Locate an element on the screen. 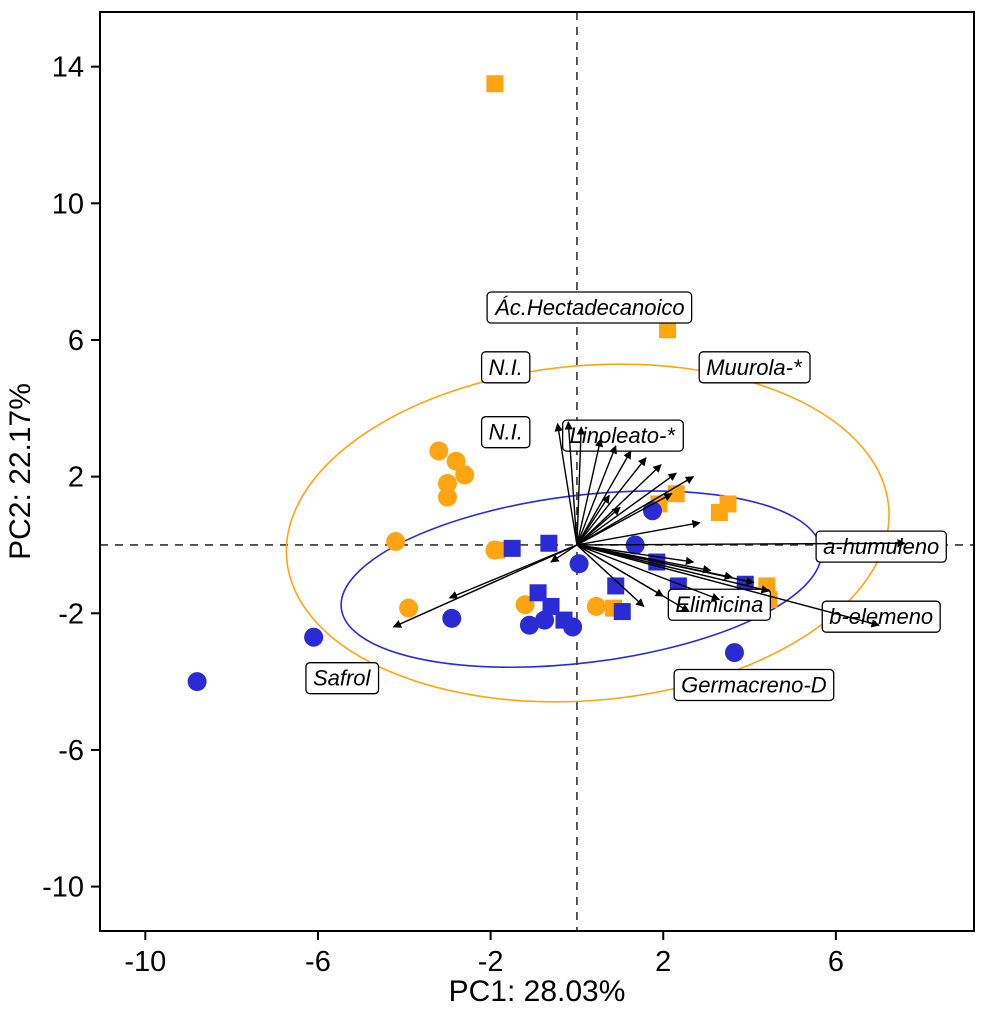 The image size is (982, 1015). variable-label: b-elemeno is located at coordinates (881, 616).